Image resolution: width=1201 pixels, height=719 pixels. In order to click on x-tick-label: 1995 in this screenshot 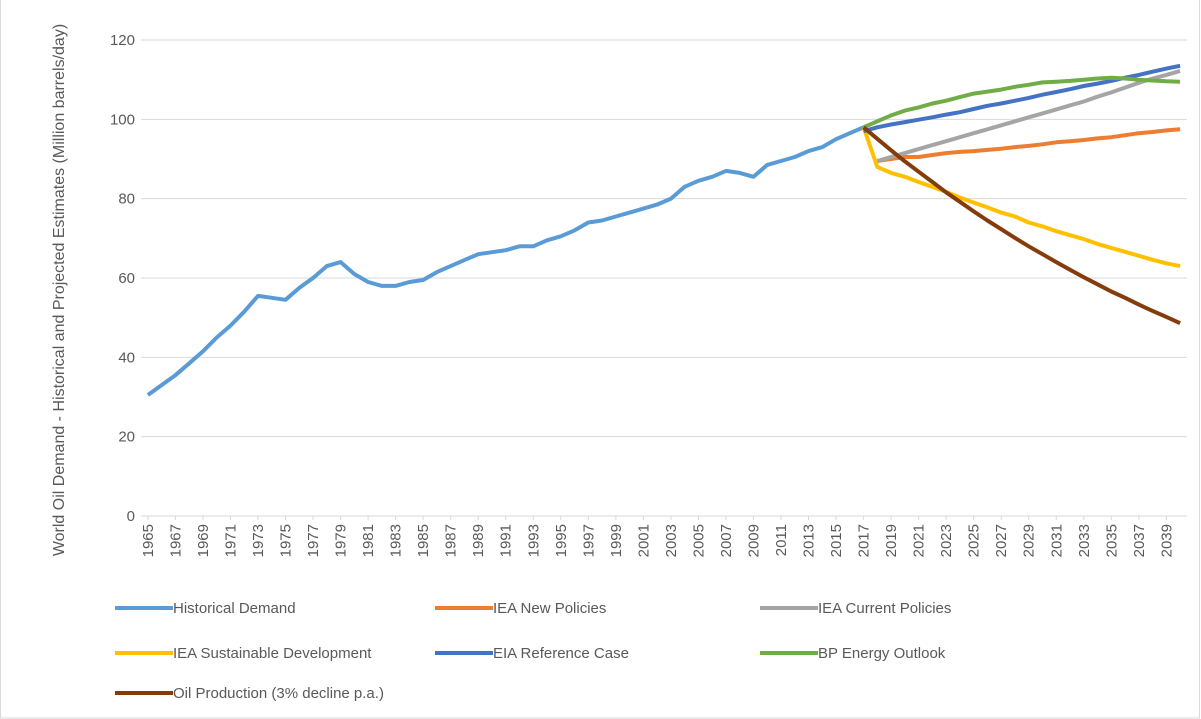, I will do `click(561, 540)`.